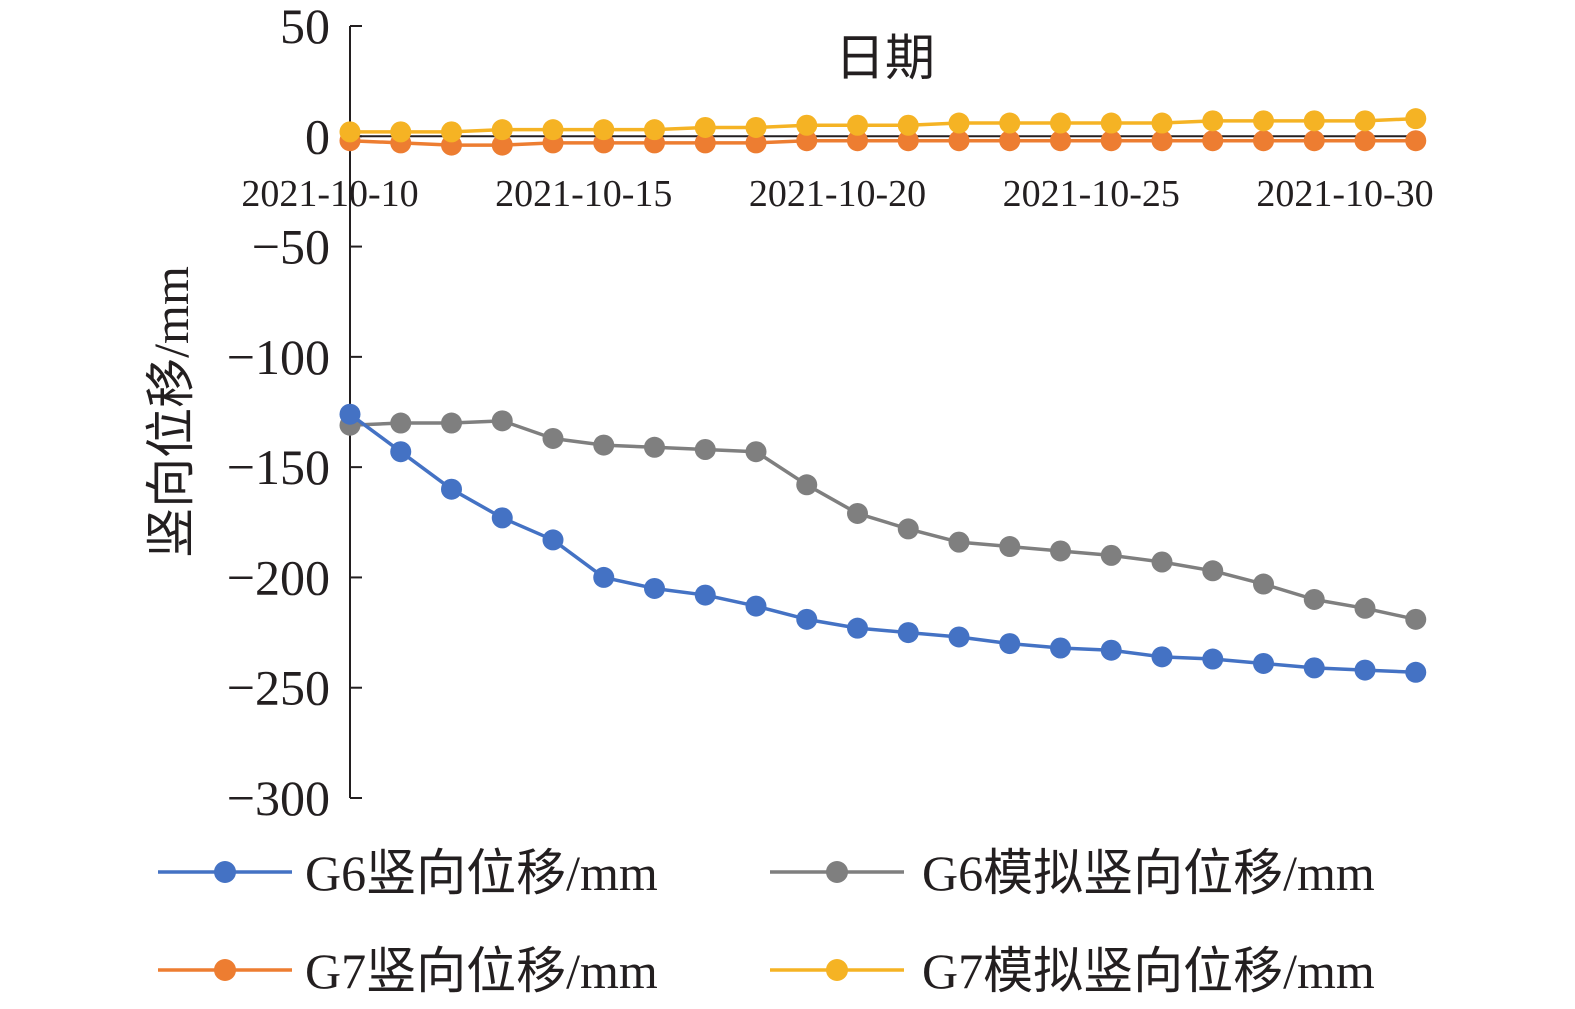 This screenshot has height=1009, width=1575. I want to click on legend-item: G6模拟竖向位移/mm, so click(1072, 873).